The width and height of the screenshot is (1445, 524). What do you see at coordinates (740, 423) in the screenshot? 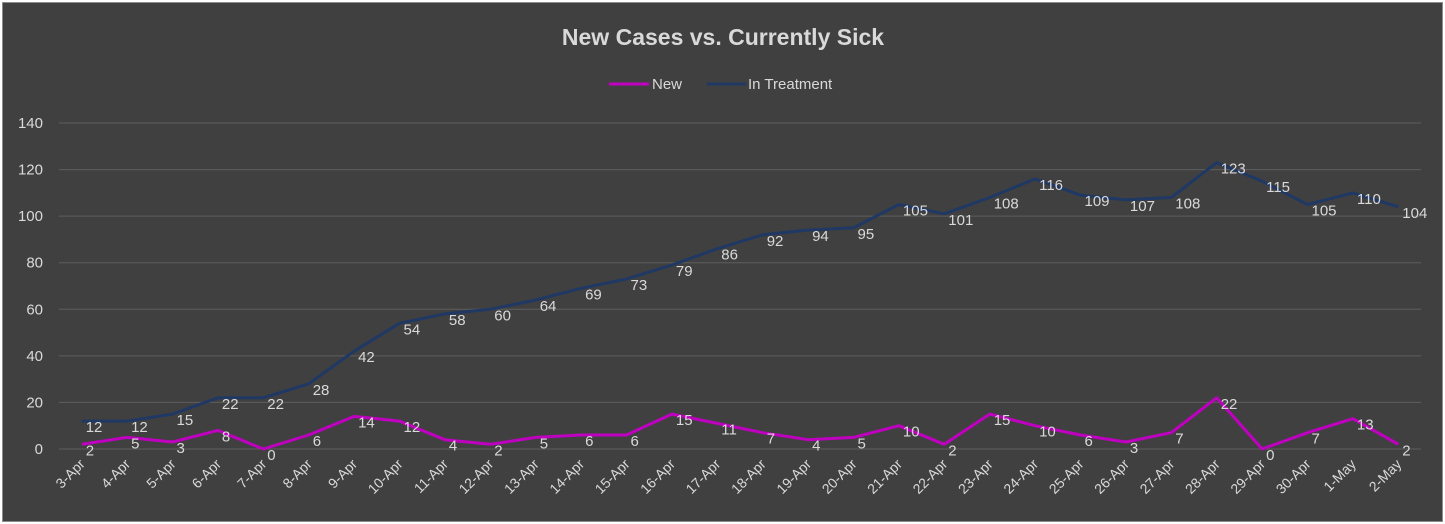
I see `series-line-new` at bounding box center [740, 423].